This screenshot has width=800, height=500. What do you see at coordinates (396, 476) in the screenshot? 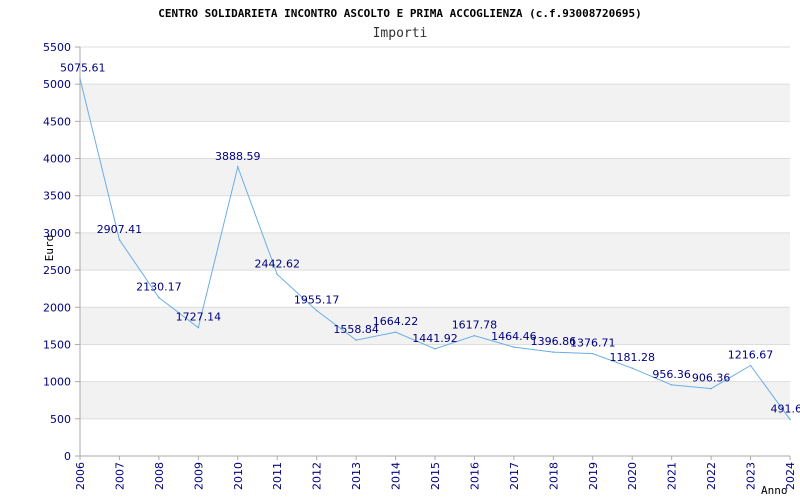
I see `x-tick-label: 2014` at bounding box center [396, 476].